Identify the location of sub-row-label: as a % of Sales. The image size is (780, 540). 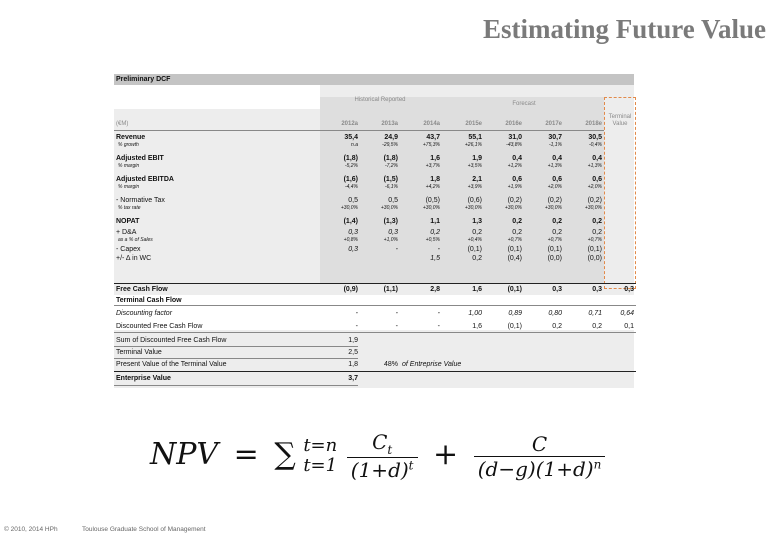
(135, 240).